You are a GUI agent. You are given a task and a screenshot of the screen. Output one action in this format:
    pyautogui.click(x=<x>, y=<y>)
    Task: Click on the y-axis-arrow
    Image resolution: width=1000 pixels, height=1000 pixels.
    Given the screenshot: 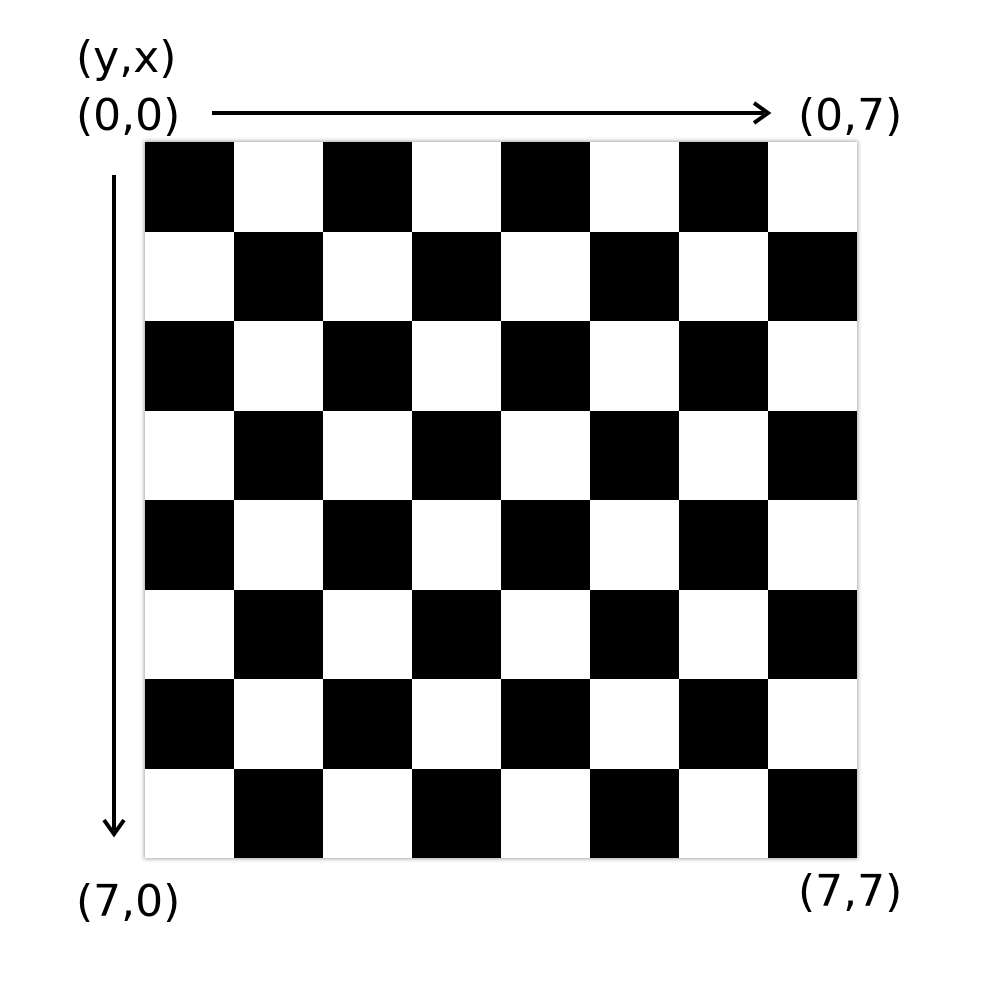 What is the action you would take?
    pyautogui.click(x=114, y=506)
    